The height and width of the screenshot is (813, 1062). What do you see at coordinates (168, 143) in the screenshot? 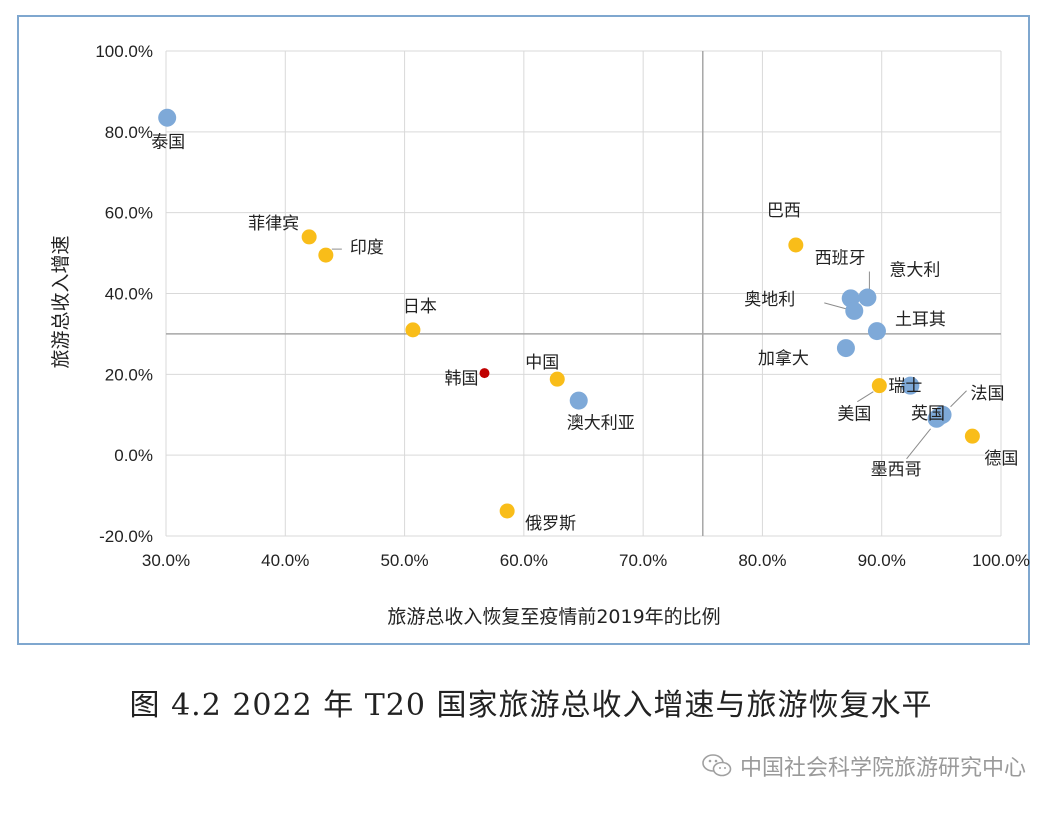
I see `point-label: 泰国` at bounding box center [168, 143].